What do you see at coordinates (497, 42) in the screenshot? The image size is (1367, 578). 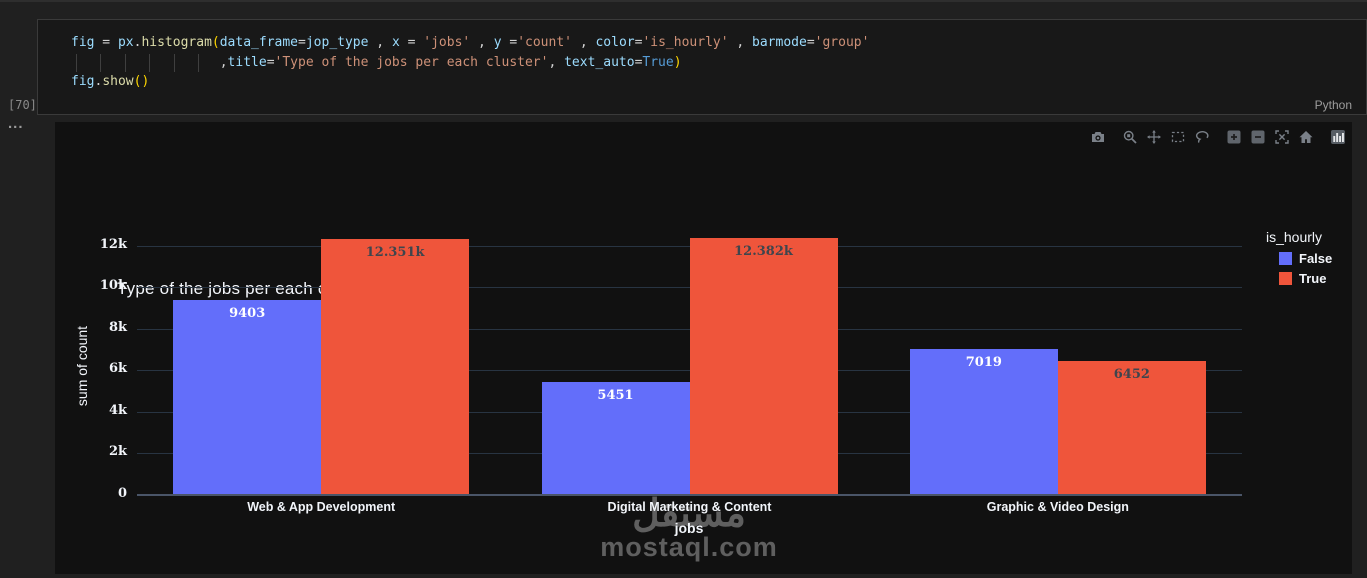 I see `code-token: y` at bounding box center [497, 42].